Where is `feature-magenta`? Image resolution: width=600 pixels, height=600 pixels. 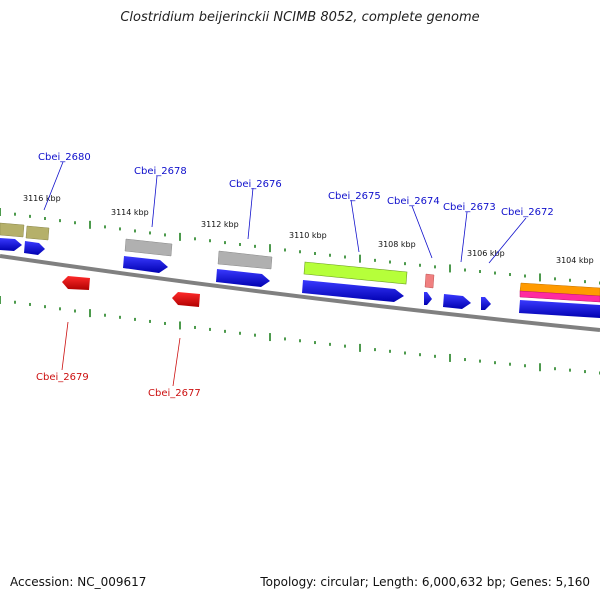 feature-magenta is located at coordinates (559, 296).